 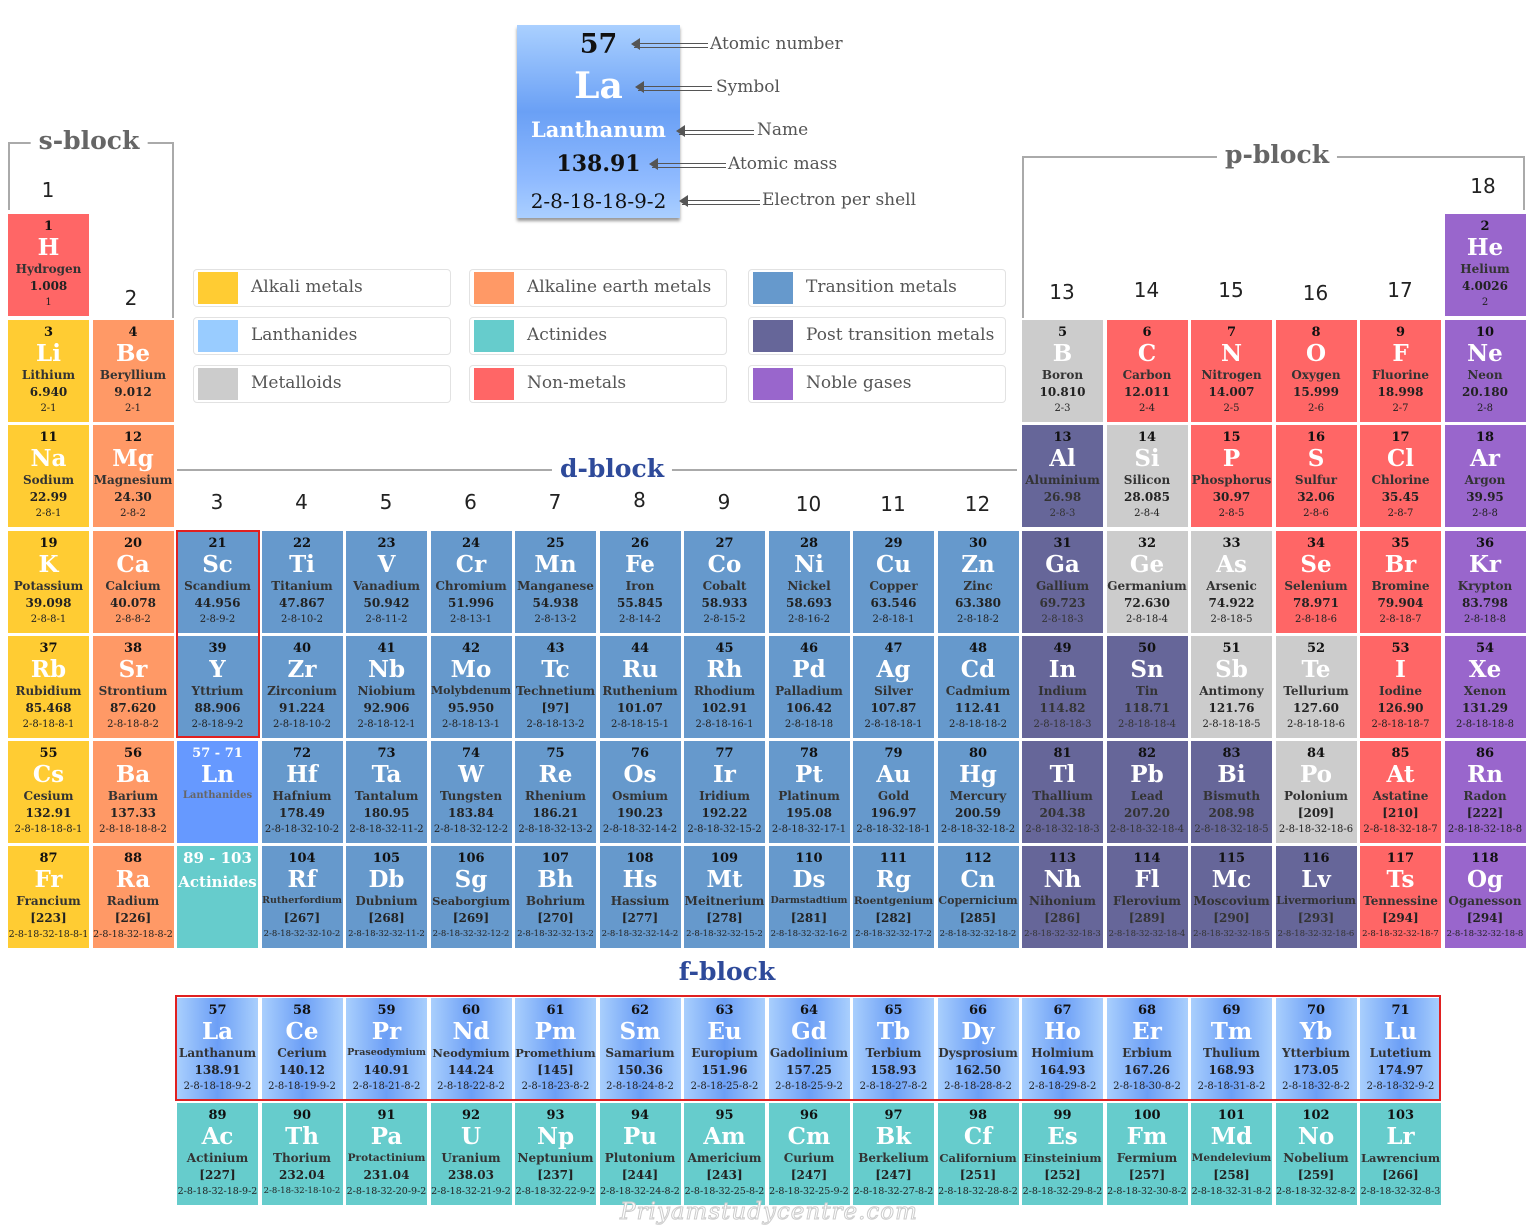 I want to click on element-cell-ca: 20 Ca Calcium 40.078 2-8-8-2, so click(x=133, y=582).